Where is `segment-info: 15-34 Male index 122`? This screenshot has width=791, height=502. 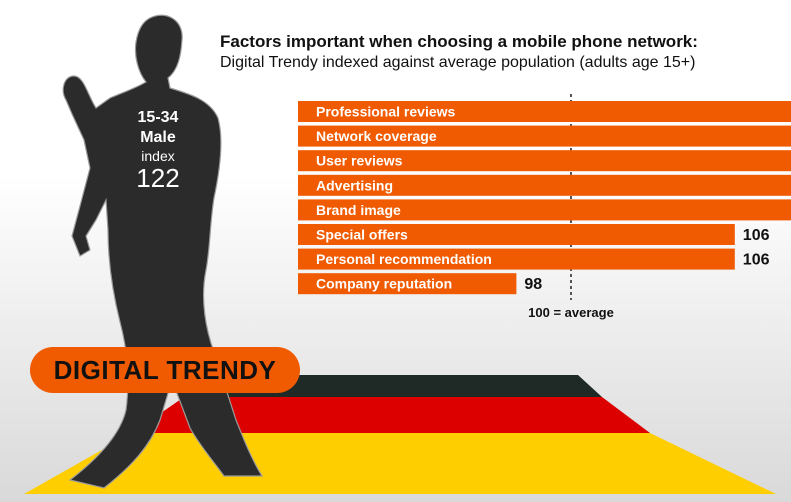 segment-info: 15-34 Male index 122 is located at coordinates (158, 150).